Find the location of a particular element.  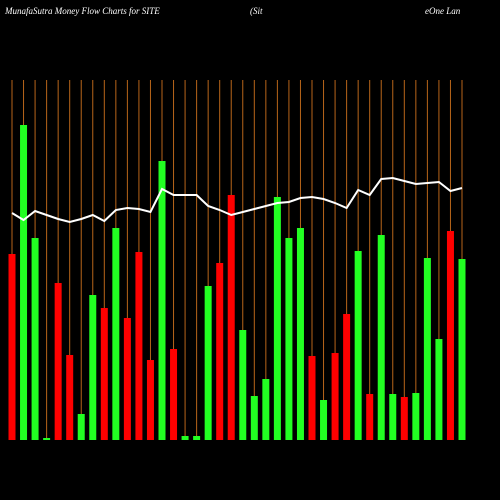

chart-title: (Sit is located at coordinates (256, 11).